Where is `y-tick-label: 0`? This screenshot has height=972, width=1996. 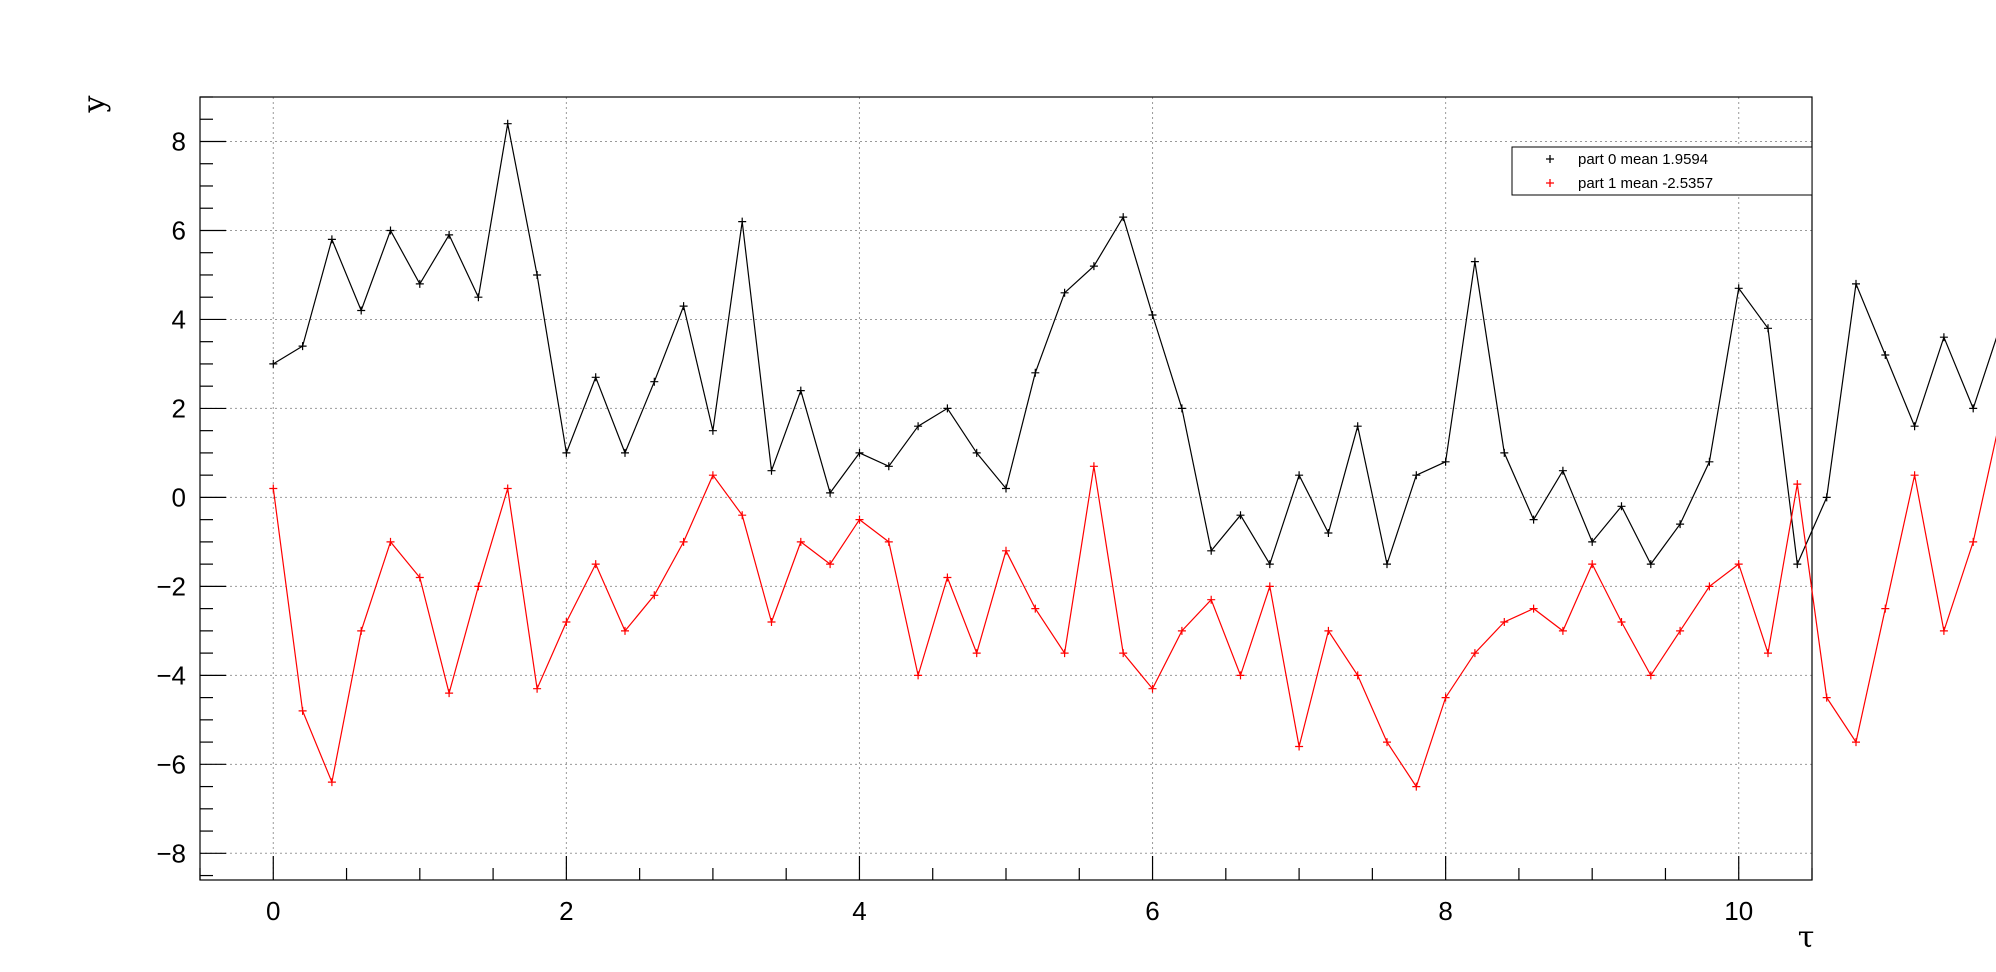 y-tick-label: 0 is located at coordinates (179, 497).